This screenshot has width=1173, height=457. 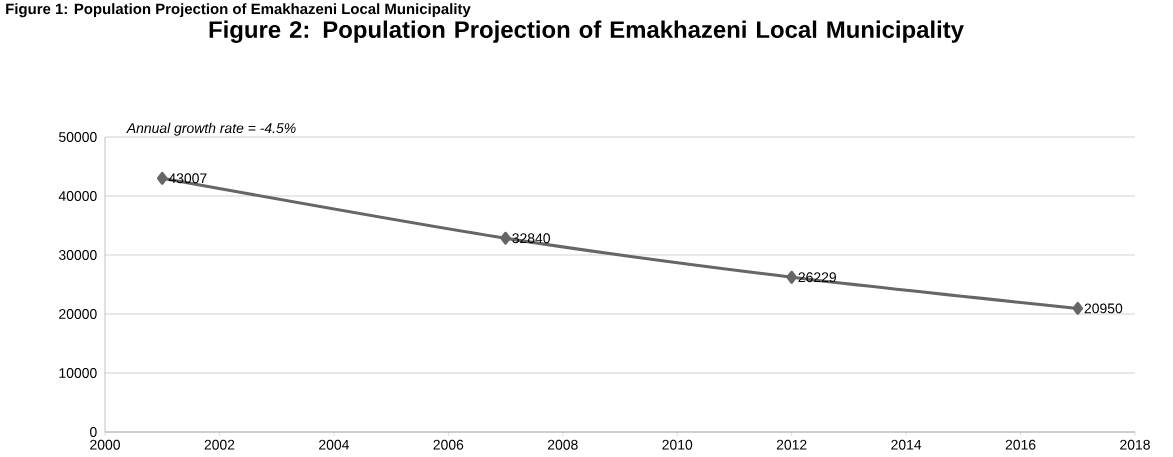 I want to click on y-tick-label: 10000, so click(x=78, y=373).